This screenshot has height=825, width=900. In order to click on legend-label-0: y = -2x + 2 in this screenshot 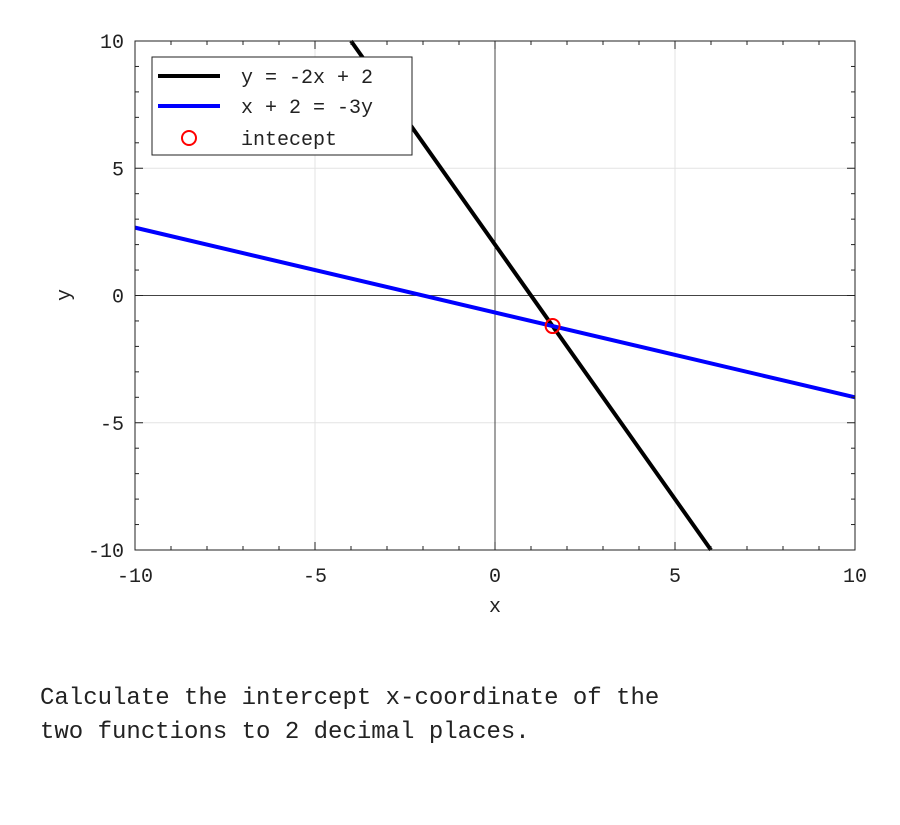, I will do `click(307, 78)`.